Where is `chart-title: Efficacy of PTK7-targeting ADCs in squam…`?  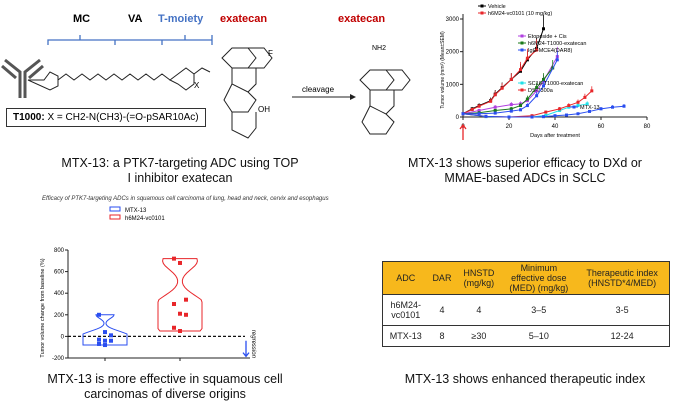
chart-title: Efficacy of PTK7-targeting ADCs in squam… is located at coordinates (185, 199).